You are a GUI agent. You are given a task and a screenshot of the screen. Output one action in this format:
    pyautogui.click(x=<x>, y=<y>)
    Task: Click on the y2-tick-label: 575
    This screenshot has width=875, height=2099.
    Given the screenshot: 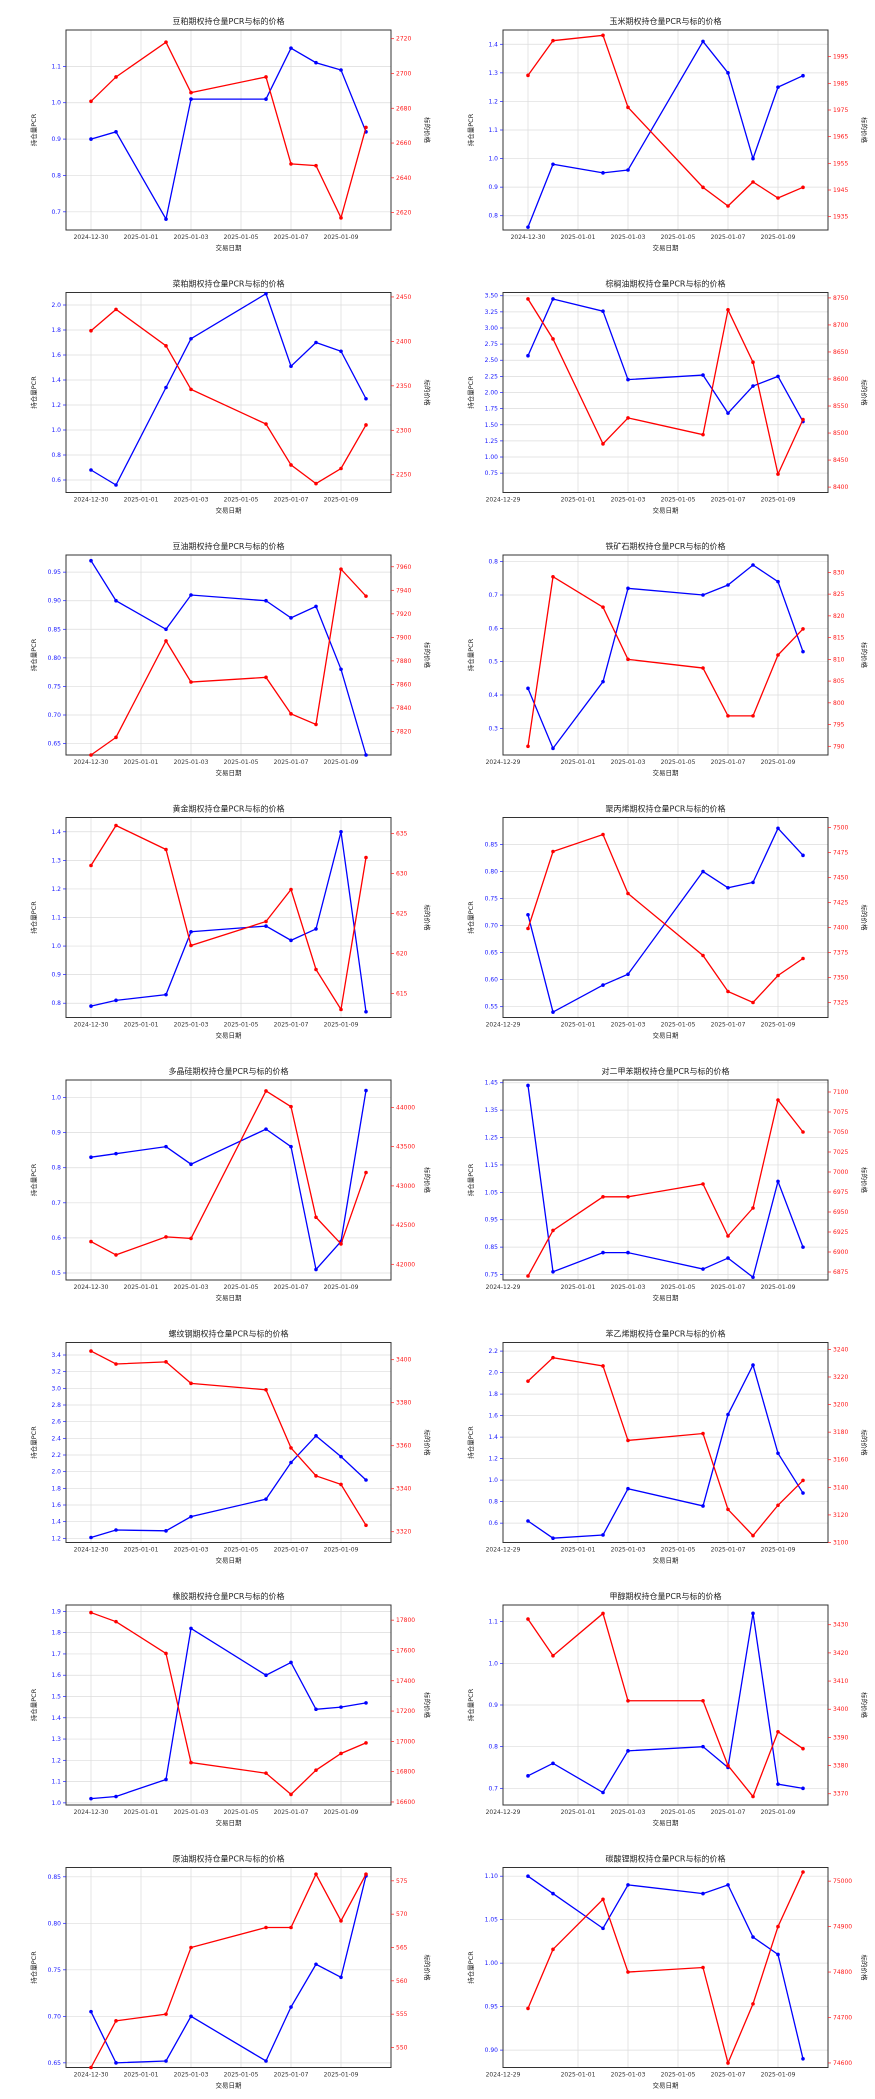 What is the action you would take?
    pyautogui.click(x=402, y=1881)
    